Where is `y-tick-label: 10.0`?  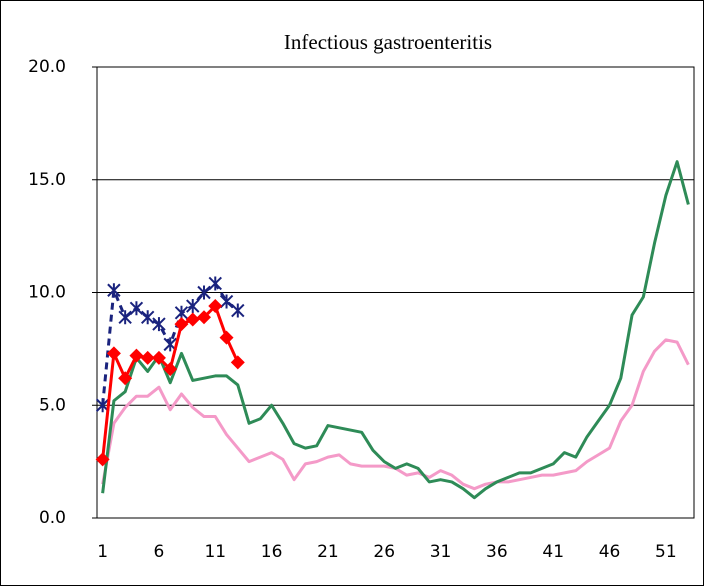
y-tick-label: 10.0 is located at coordinates (47, 293).